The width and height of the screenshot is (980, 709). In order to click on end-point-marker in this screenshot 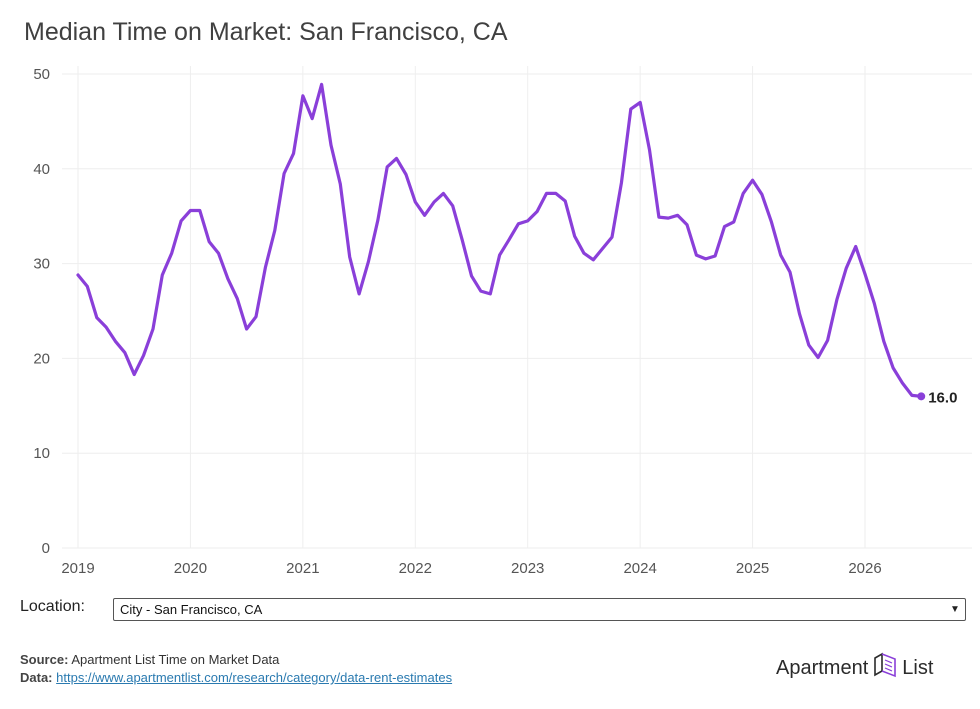, I will do `click(921, 396)`.